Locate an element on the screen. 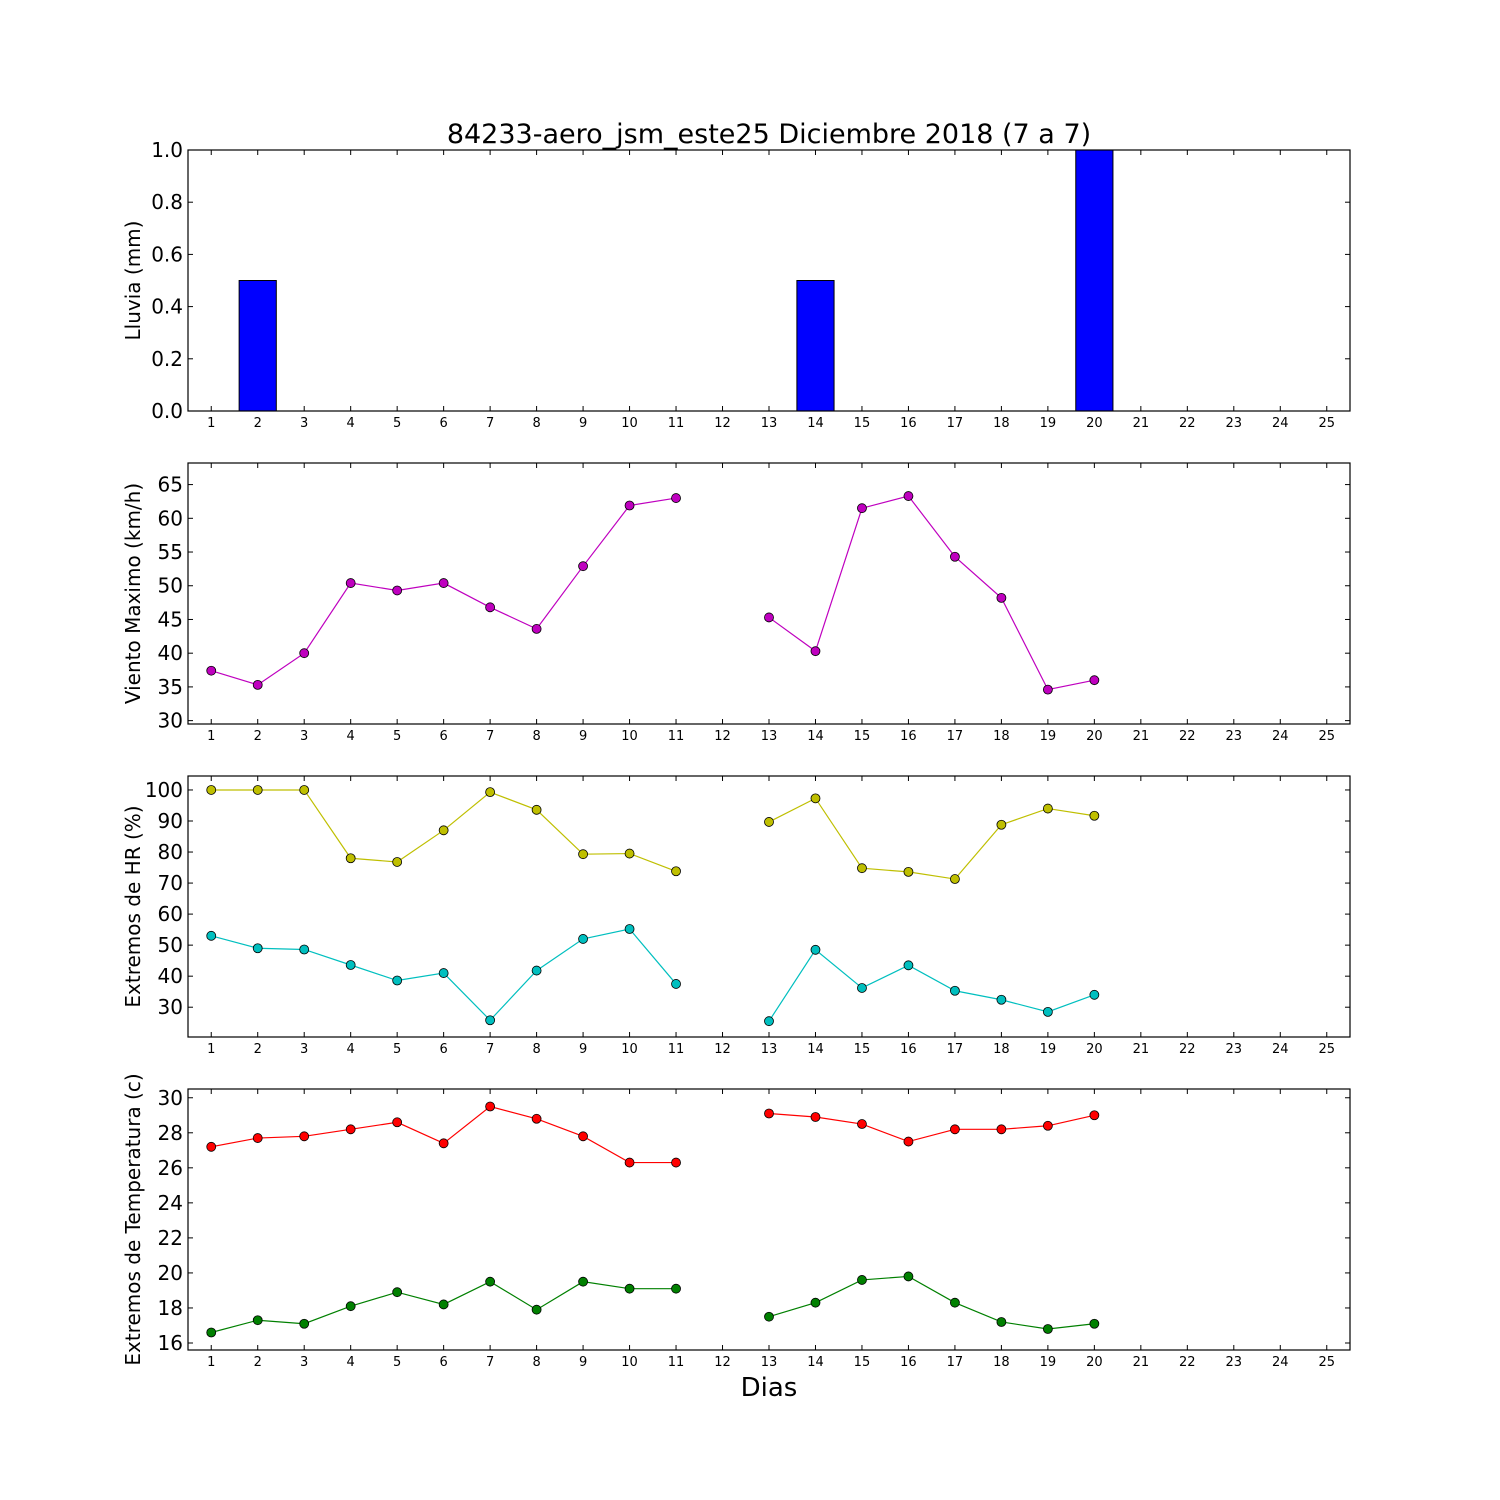  y-tick-label: 26 is located at coordinates (170, 1168).